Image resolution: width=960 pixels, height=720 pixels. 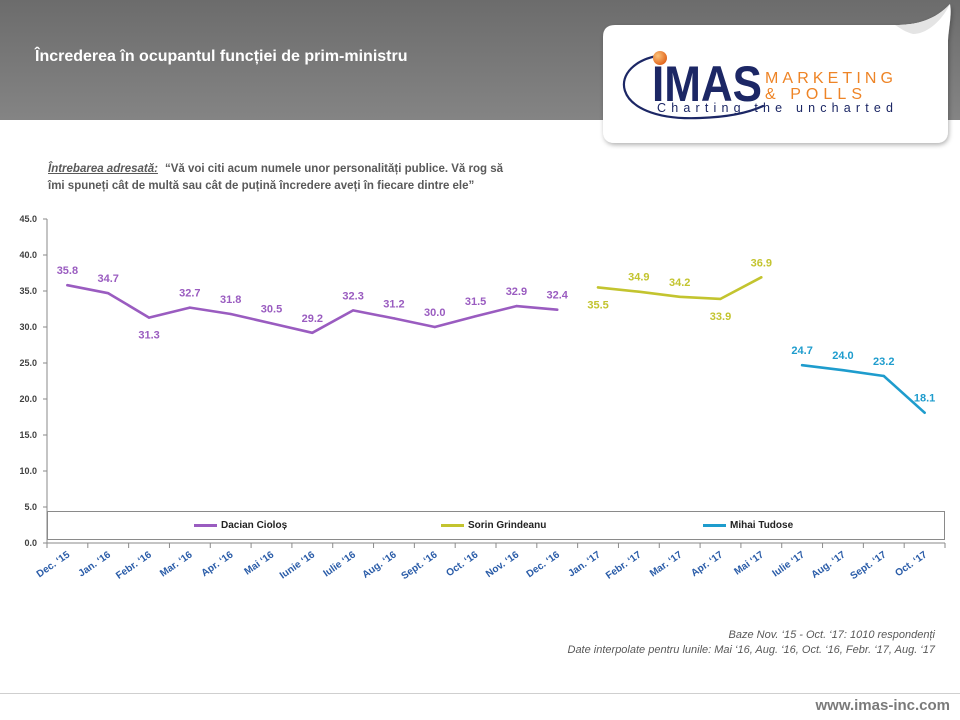 I want to click on question-label: Întrebarea adresată:, so click(x=103, y=169).